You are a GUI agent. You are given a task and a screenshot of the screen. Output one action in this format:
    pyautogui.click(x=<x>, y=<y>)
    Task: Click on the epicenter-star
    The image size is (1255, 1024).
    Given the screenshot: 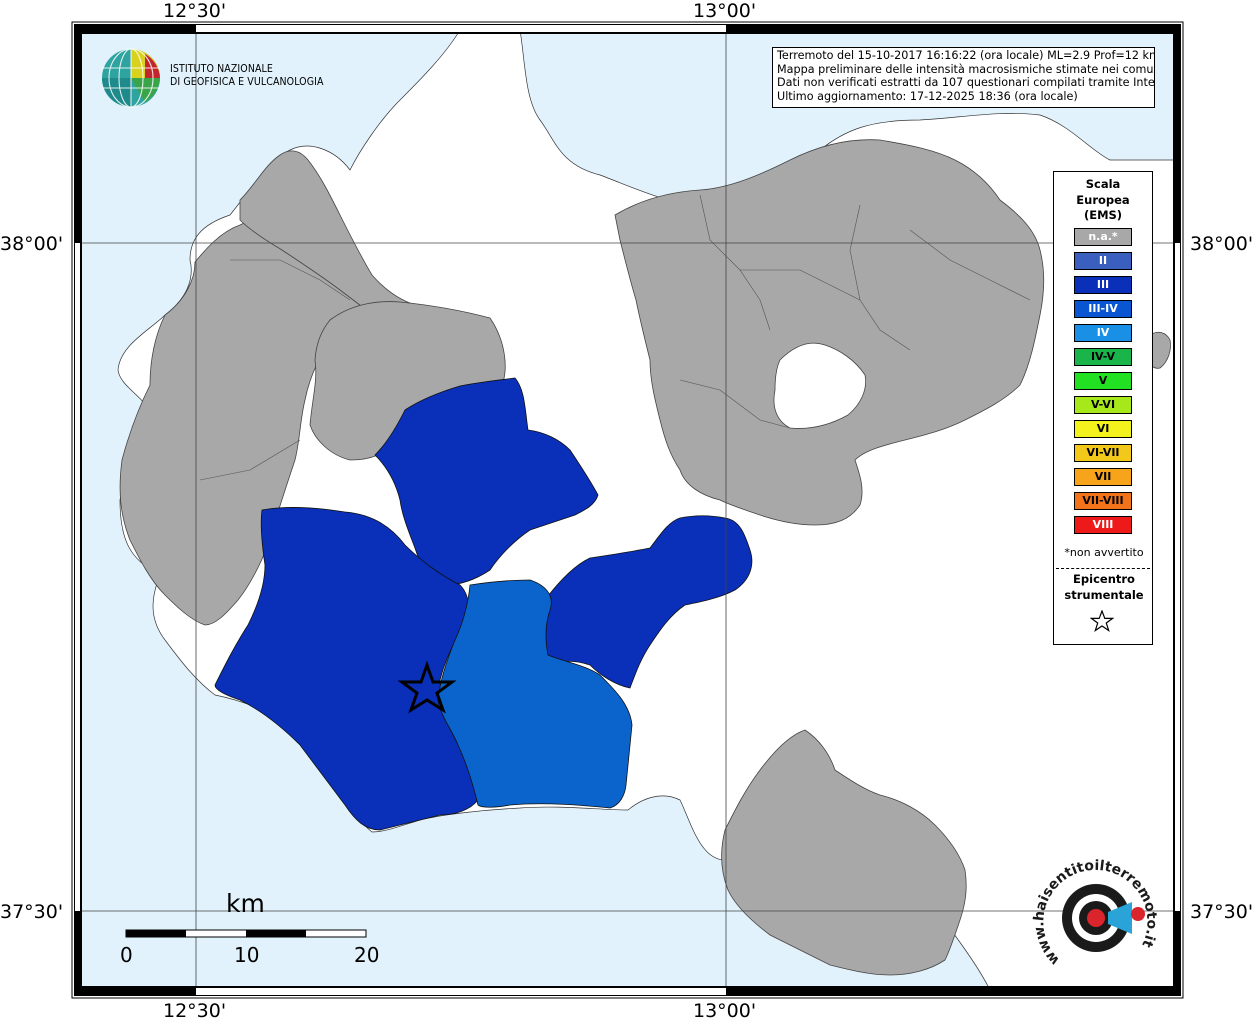 What is the action you would take?
    pyautogui.click(x=427, y=687)
    